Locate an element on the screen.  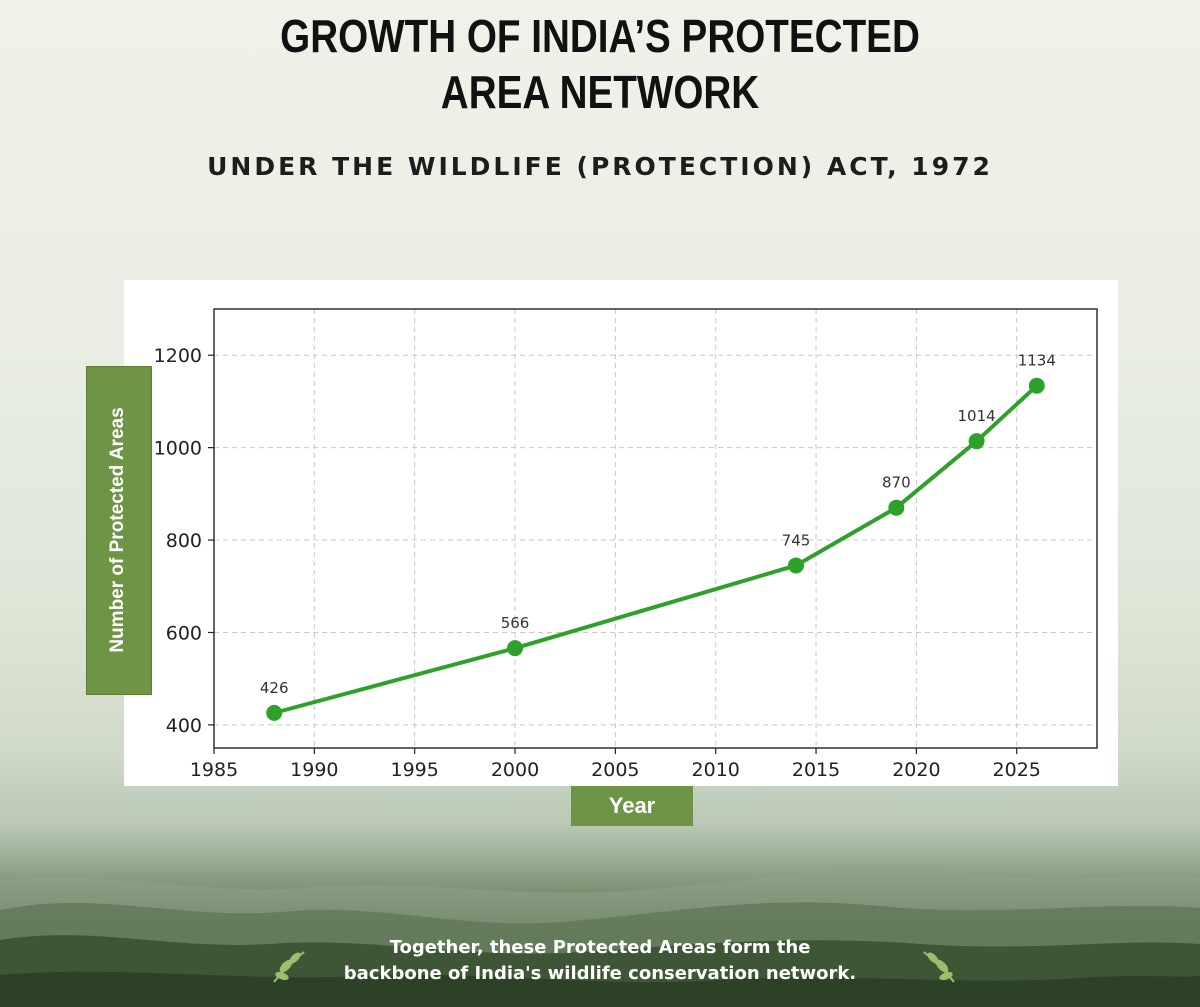
page-title: GROWTH OF INDIA’S PROTECTED AREA NETWORK is located at coordinates (600, 64).